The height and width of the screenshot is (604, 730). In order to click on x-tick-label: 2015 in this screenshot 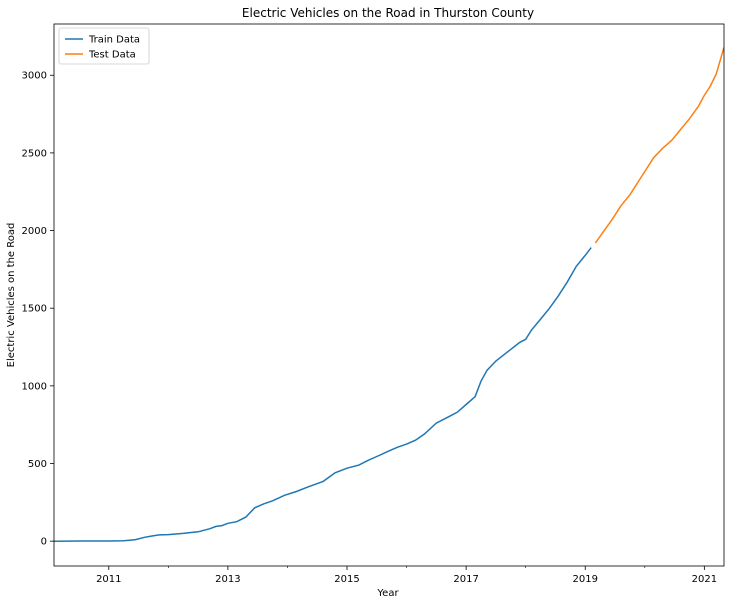, I will do `click(346, 579)`.